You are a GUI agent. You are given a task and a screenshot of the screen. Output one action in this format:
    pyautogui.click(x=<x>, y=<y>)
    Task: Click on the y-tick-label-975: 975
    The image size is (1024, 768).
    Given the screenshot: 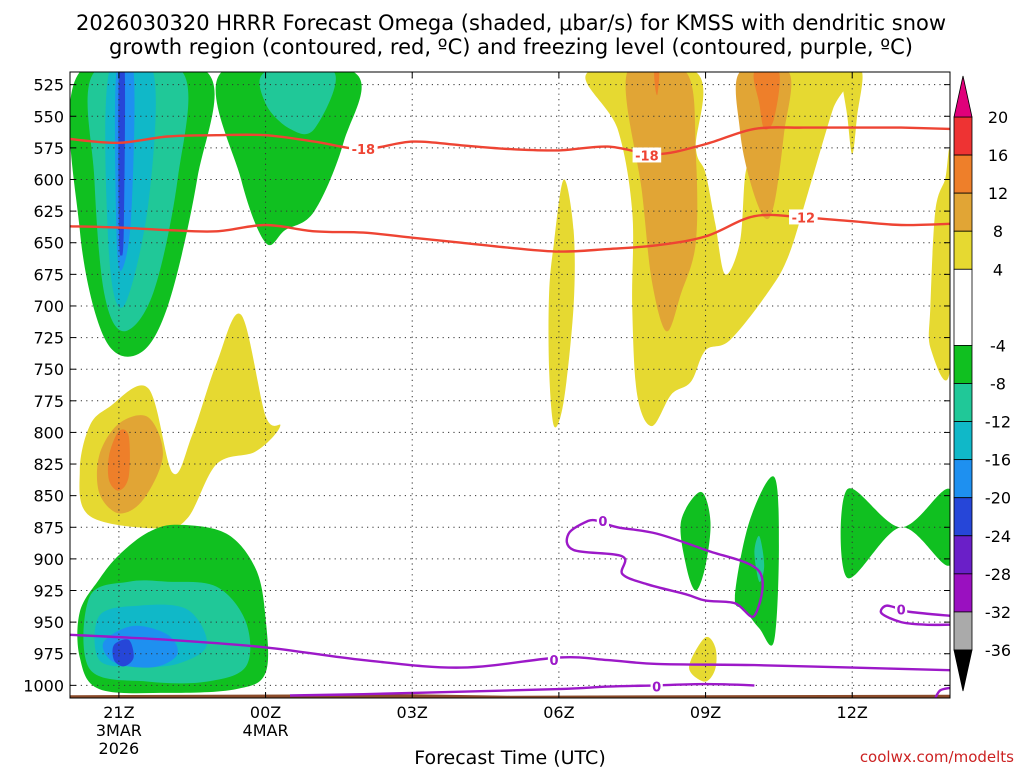 What is the action you would take?
    pyautogui.click(x=48, y=654)
    